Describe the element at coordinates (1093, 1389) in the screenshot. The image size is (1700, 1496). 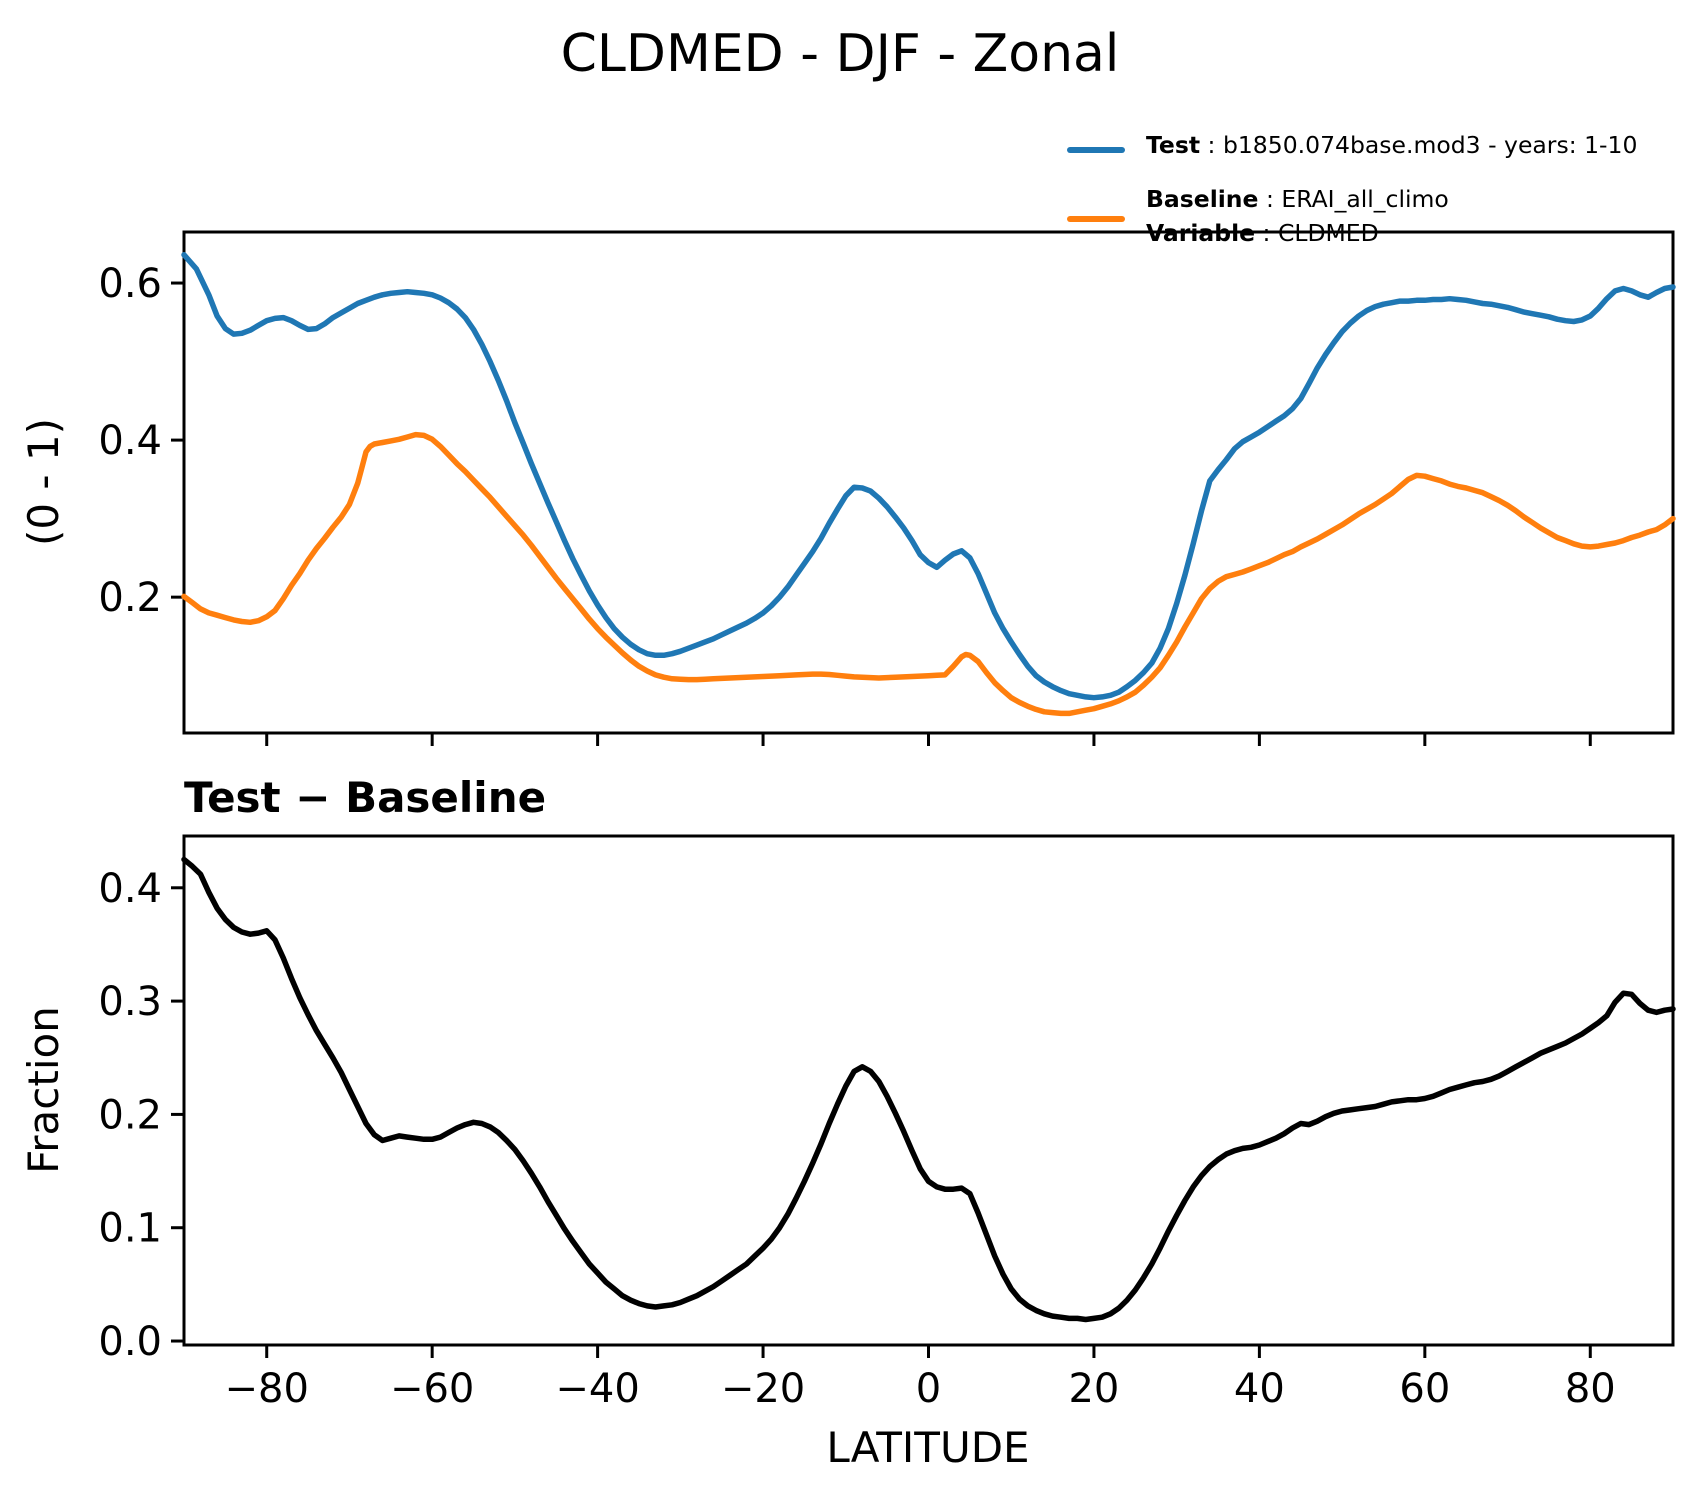
I see `x-tick-label: 20` at that location.